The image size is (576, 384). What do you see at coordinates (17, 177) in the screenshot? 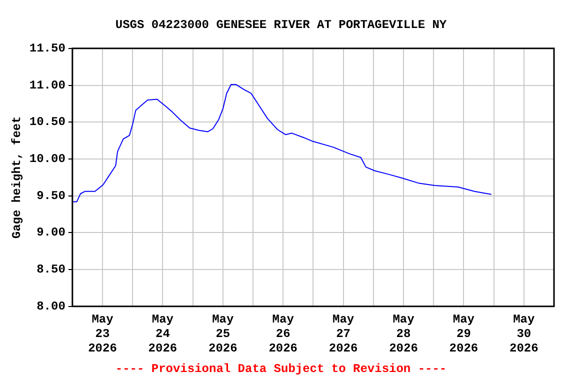
I see `y-axis-title: Gage height, feet` at bounding box center [17, 177].